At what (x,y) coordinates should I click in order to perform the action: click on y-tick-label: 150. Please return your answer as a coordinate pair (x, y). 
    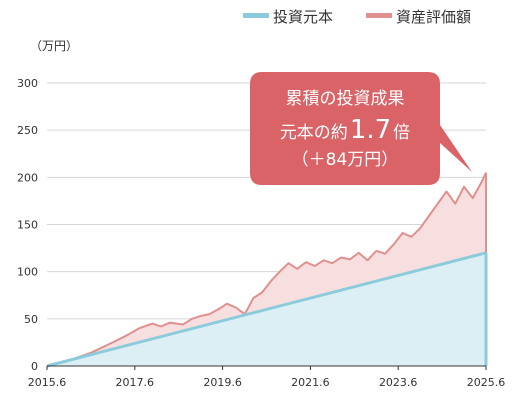
    Looking at the image, I should click on (27, 225).